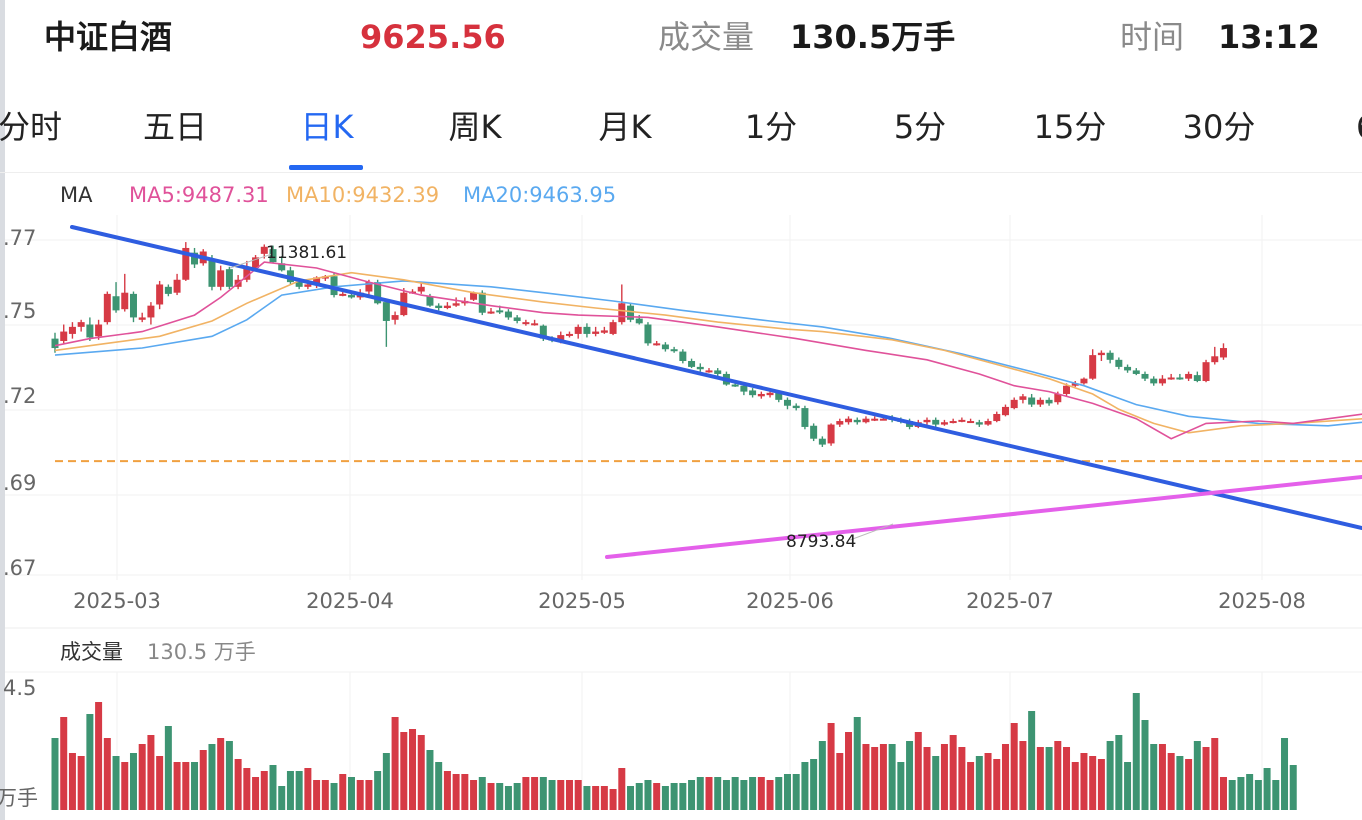  What do you see at coordinates (871, 532) in the screenshot?
I see `low-leader-line` at bounding box center [871, 532].